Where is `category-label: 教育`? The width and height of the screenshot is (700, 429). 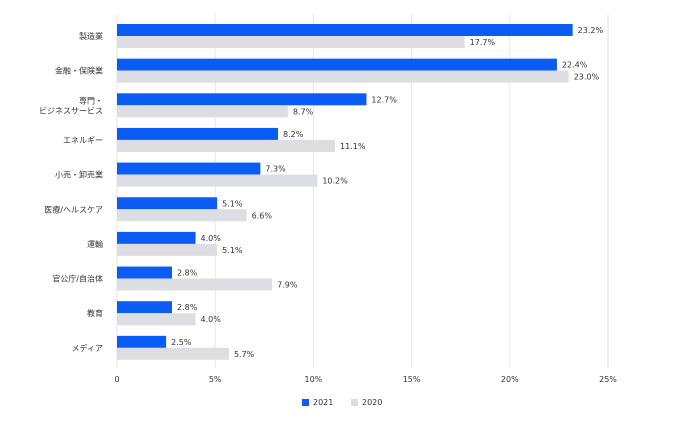
category-label: 教育 is located at coordinates (95, 313).